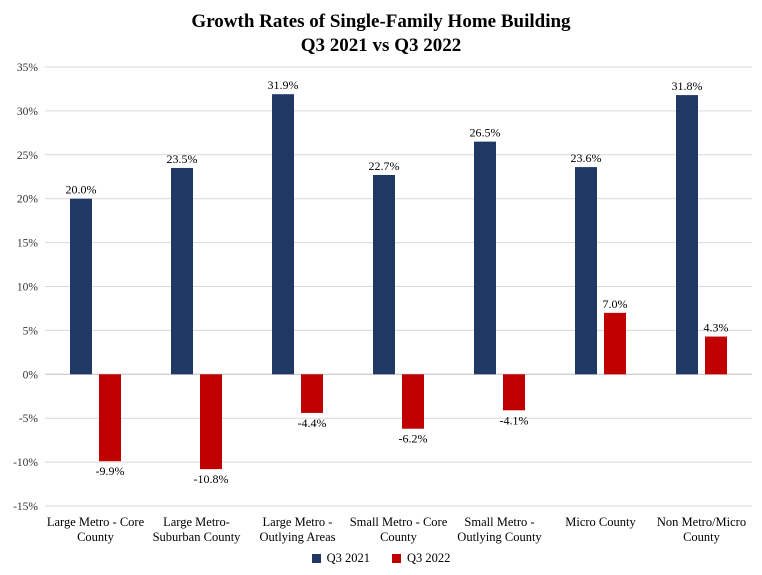 The width and height of the screenshot is (762, 575). Describe the element at coordinates (615, 304) in the screenshot. I see `data-label: 7.0%` at that location.